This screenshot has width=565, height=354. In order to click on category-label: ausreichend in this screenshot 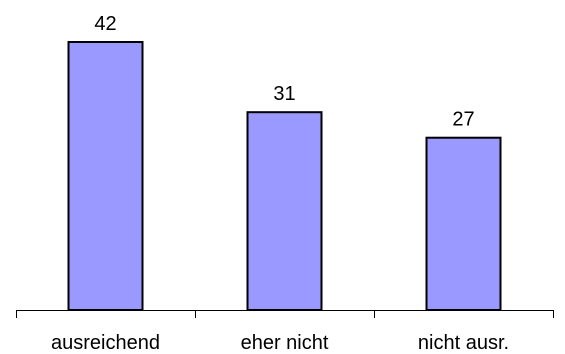, I will do `click(105, 343)`.